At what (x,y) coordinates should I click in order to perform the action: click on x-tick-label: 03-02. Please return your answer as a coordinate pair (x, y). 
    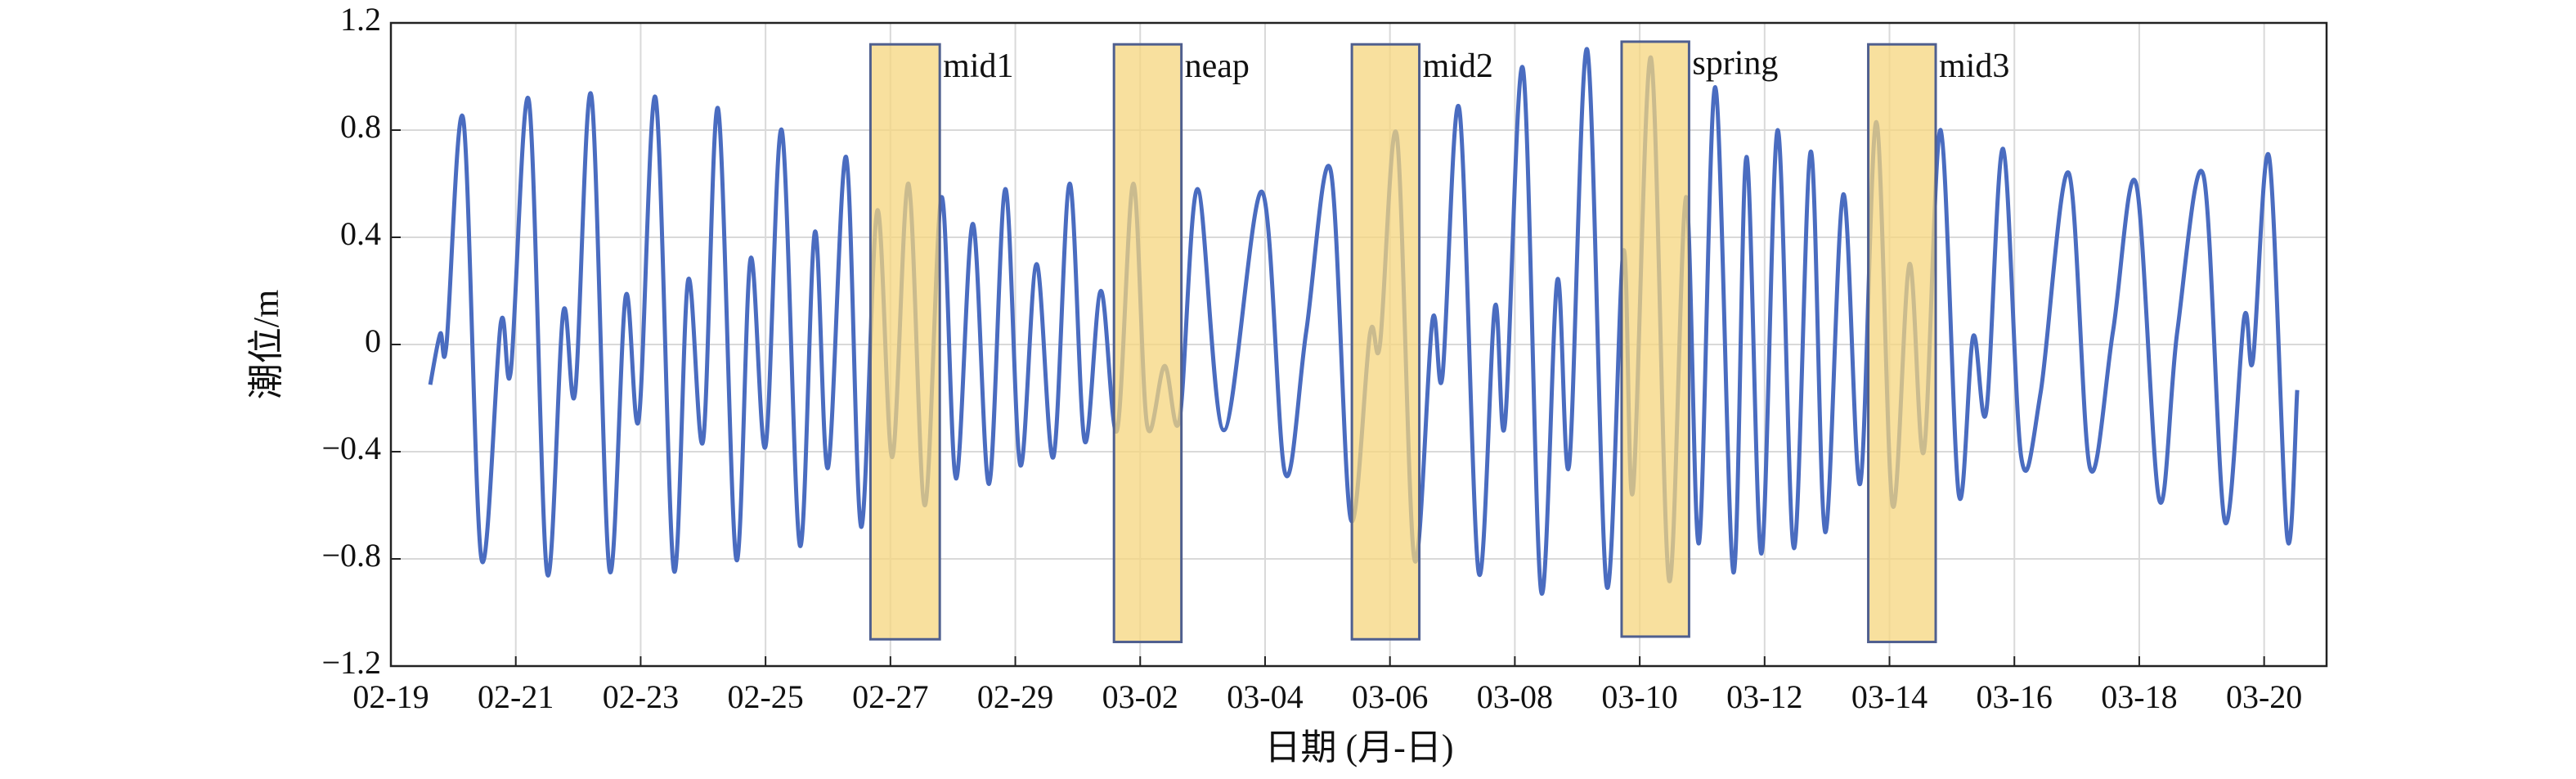
    Looking at the image, I should click on (1140, 696).